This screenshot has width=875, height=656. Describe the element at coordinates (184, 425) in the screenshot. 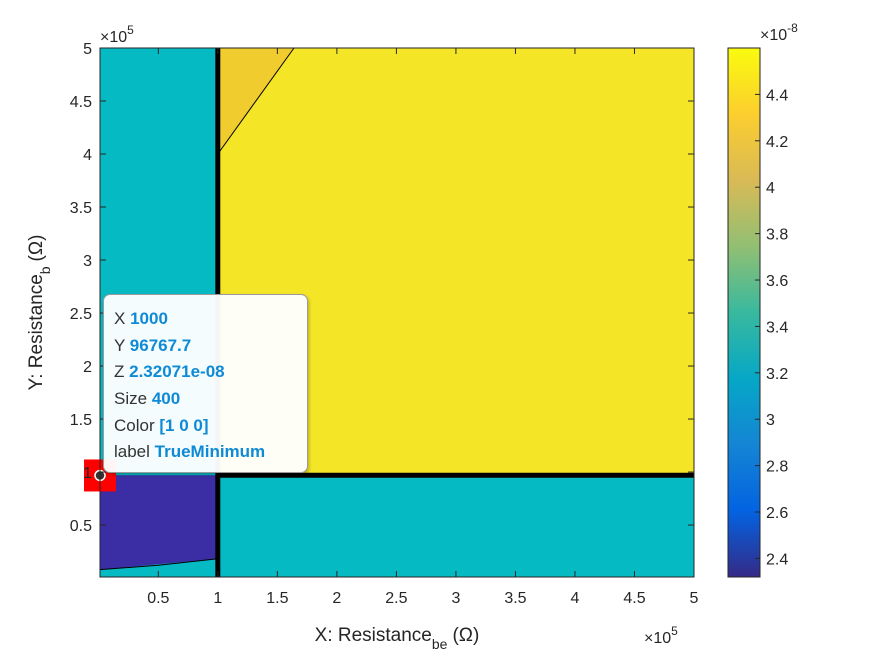

I see `datatip-value: [1 0 0]` at that location.